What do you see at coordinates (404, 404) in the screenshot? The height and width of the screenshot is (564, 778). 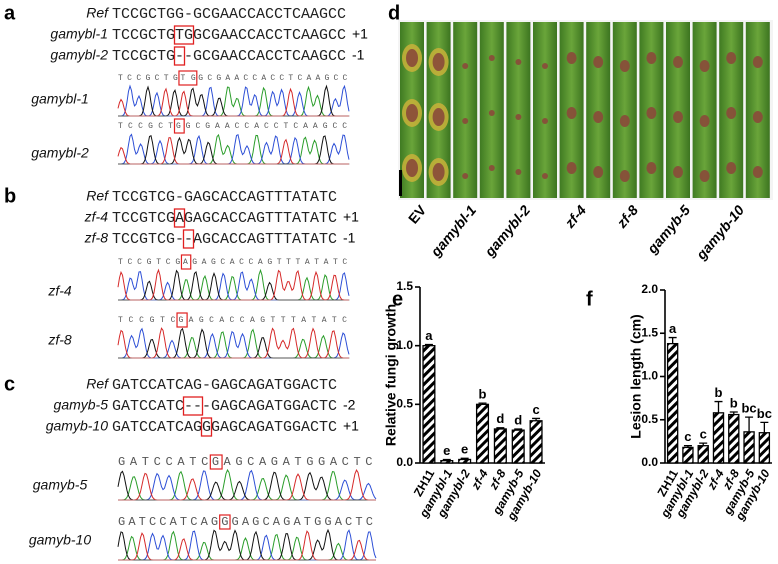 I see `y-tick-label: 0.5` at bounding box center [404, 404].